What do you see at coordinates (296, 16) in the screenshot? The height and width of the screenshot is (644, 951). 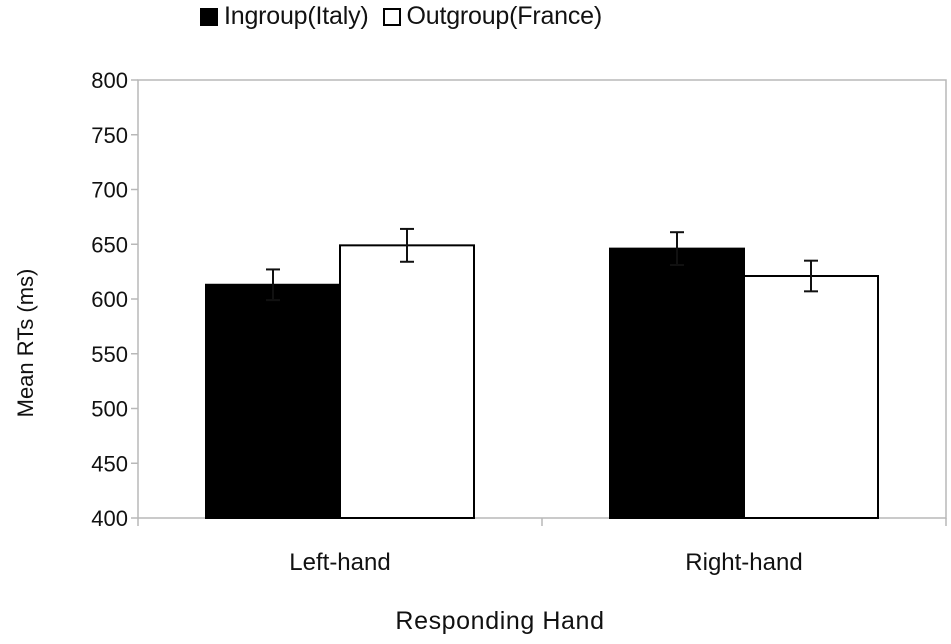 I see `legend-label-ingroup: Ingroup(Italy)` at bounding box center [296, 16].